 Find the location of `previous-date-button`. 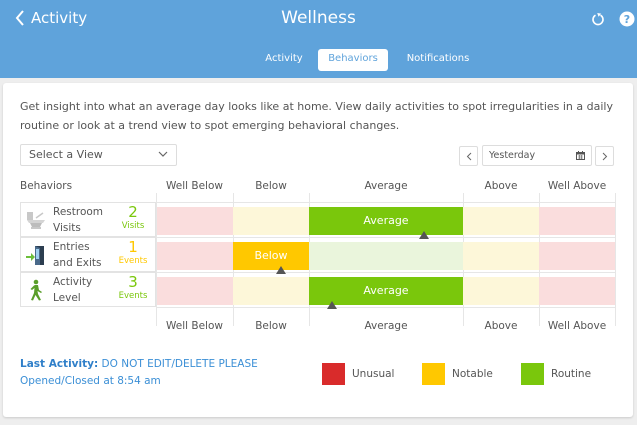

previous-date-button is located at coordinates (468, 156).